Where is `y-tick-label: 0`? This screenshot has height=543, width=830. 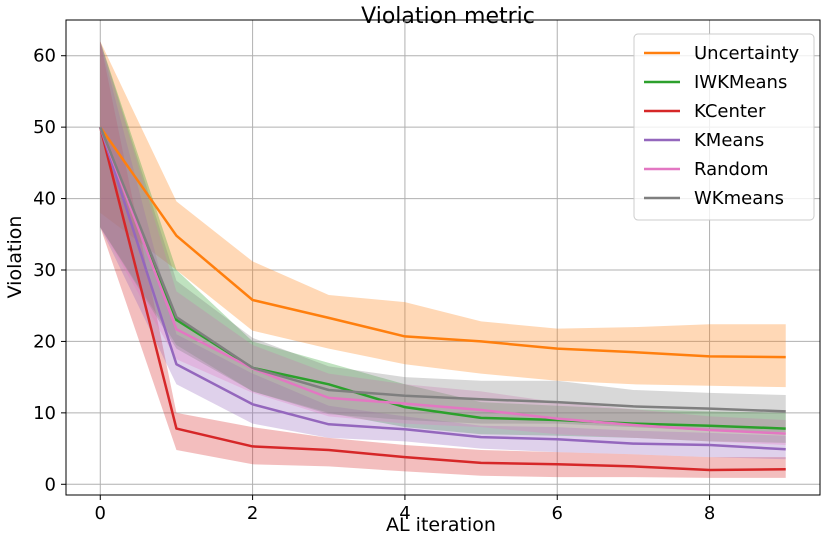 y-tick-label: 0 is located at coordinates (50, 484).